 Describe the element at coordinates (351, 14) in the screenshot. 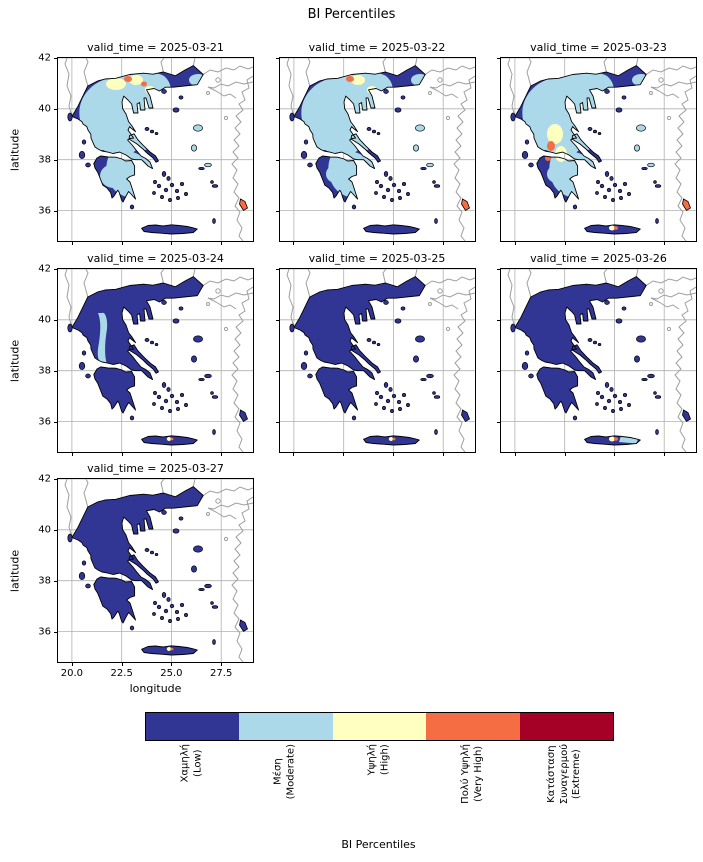

I see `figure-title: BI Percentiles` at that location.